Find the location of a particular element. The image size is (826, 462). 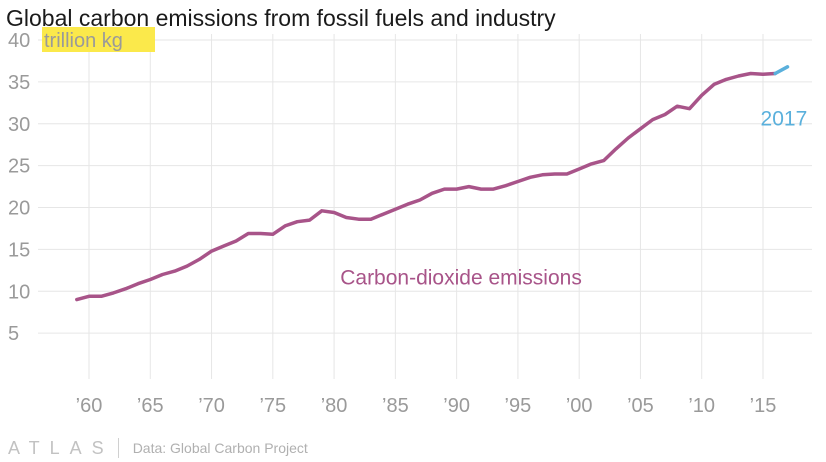

x-tick-label: ’95 is located at coordinates (518, 406).